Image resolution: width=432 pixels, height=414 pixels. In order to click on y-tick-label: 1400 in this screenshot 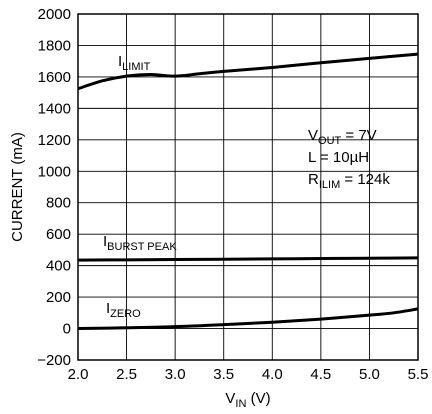, I will do `click(54, 108)`.